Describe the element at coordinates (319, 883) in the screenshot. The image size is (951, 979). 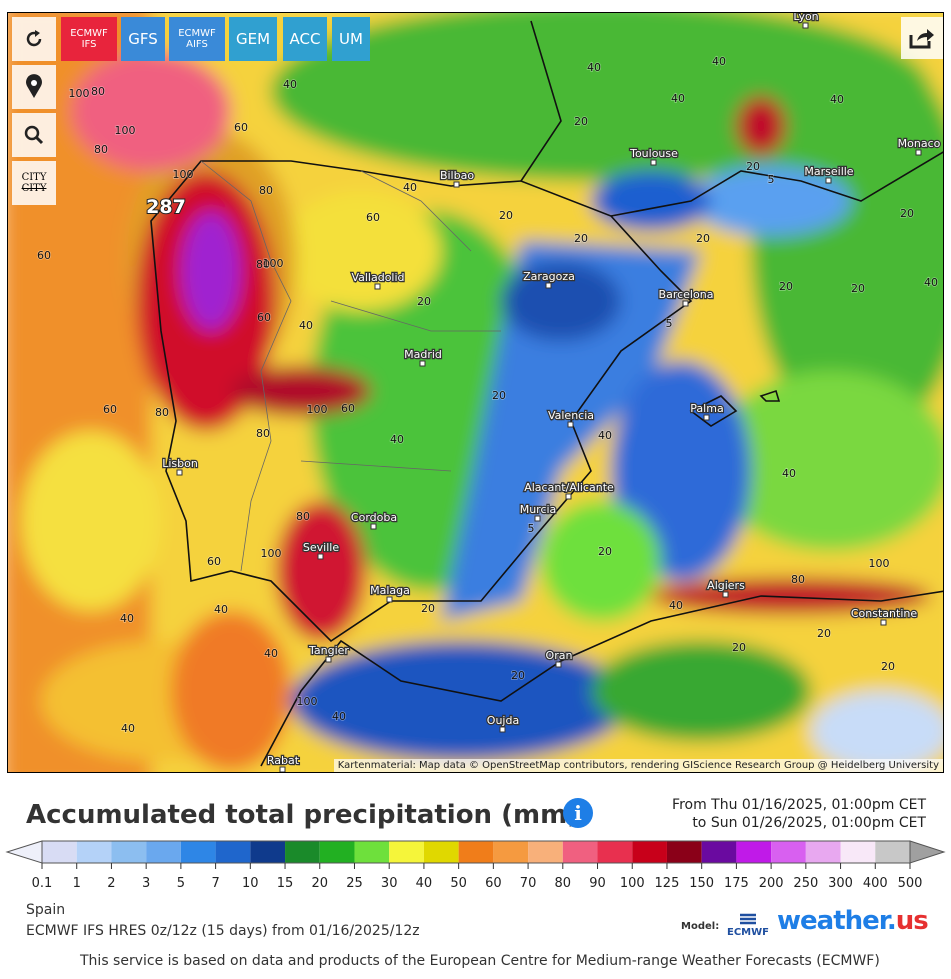
I see `colorbar-label: 20` at that location.